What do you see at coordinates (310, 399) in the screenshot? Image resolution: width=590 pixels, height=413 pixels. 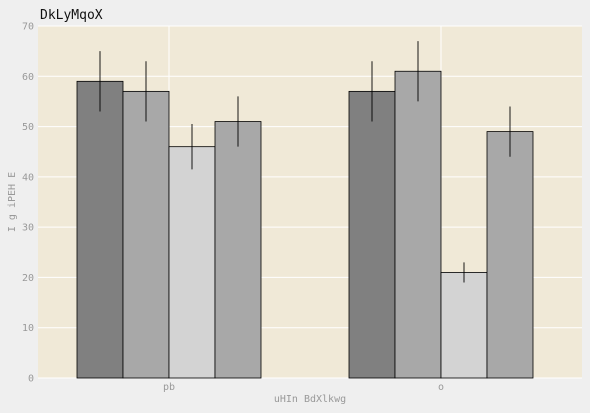 I see `x-axis-label: uHIn BdXlkwg` at bounding box center [310, 399].